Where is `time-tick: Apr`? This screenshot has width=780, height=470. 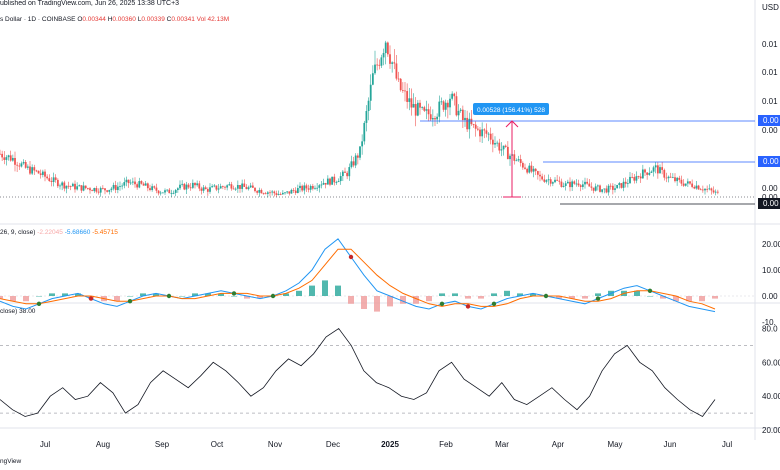 time-tick: Apr is located at coordinates (558, 444).